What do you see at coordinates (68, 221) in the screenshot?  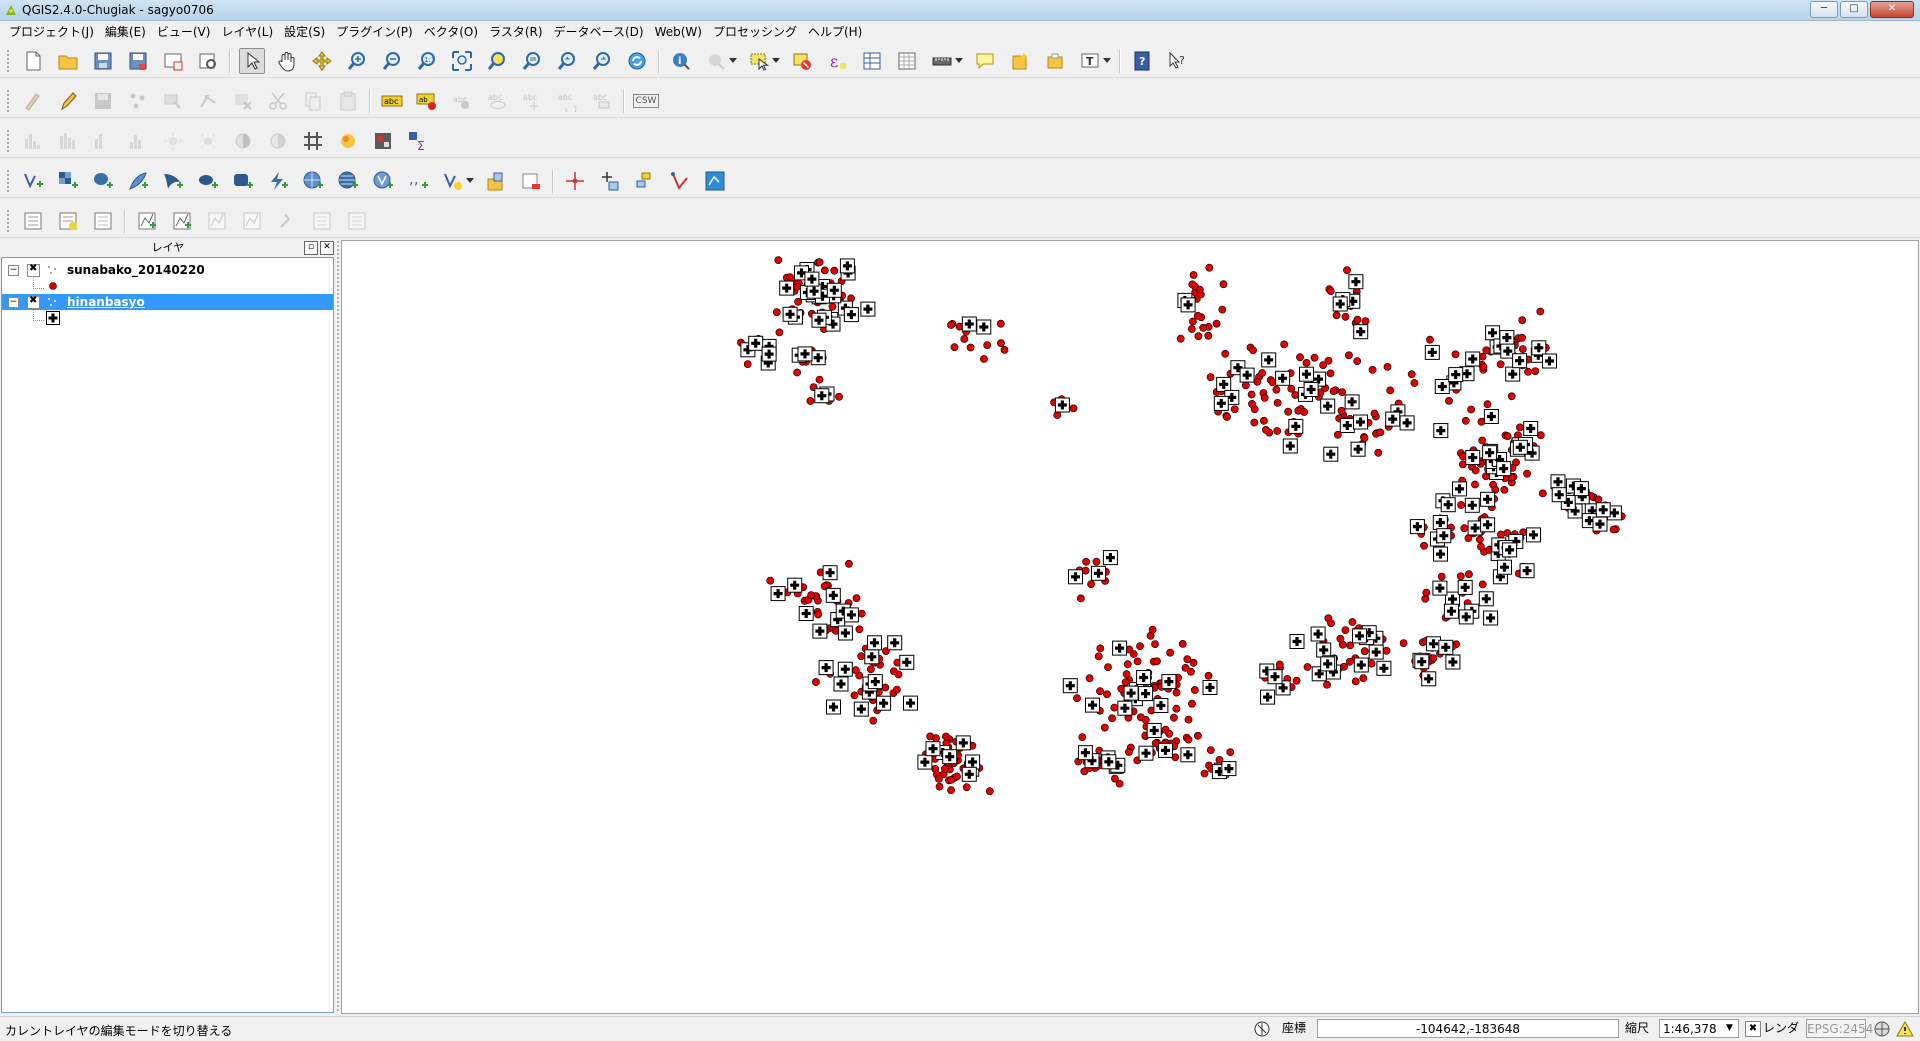 I see `import-layer-button` at bounding box center [68, 221].